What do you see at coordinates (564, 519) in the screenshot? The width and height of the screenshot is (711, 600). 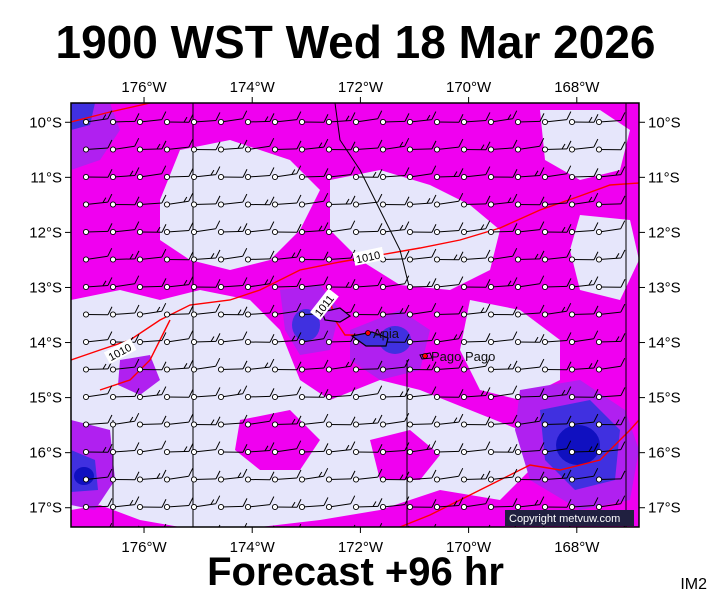 I see `copyright-label: Copyright metvuw.com` at bounding box center [564, 519].